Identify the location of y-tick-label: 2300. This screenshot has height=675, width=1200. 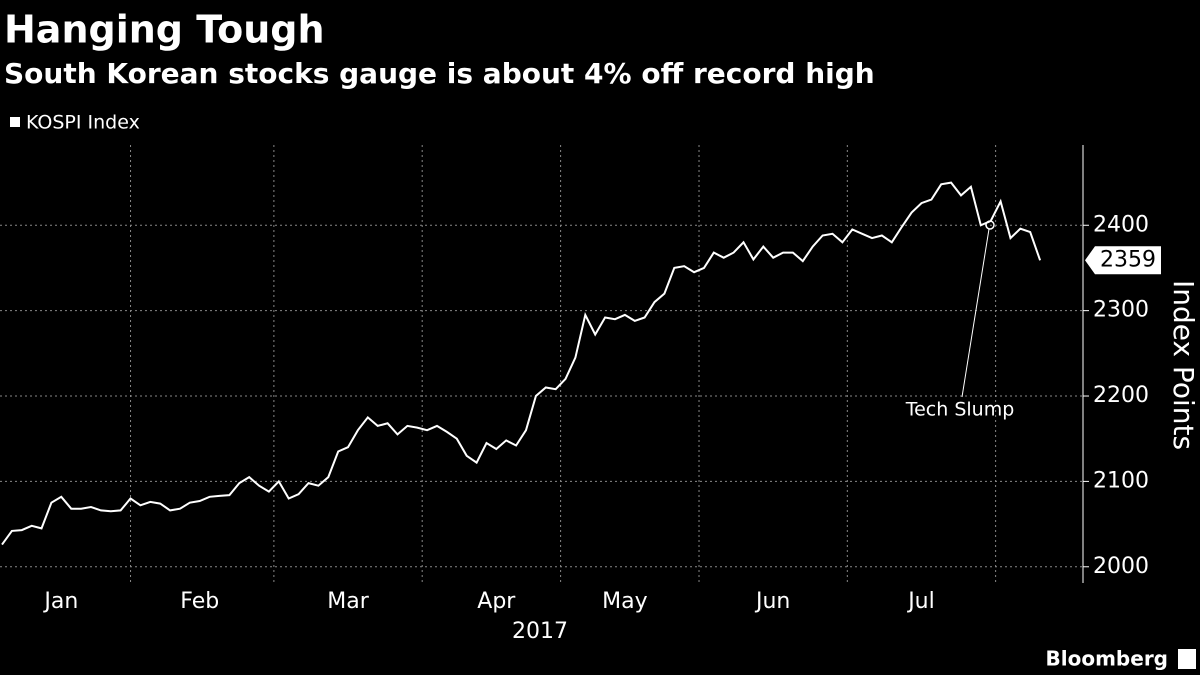
(1121, 310).